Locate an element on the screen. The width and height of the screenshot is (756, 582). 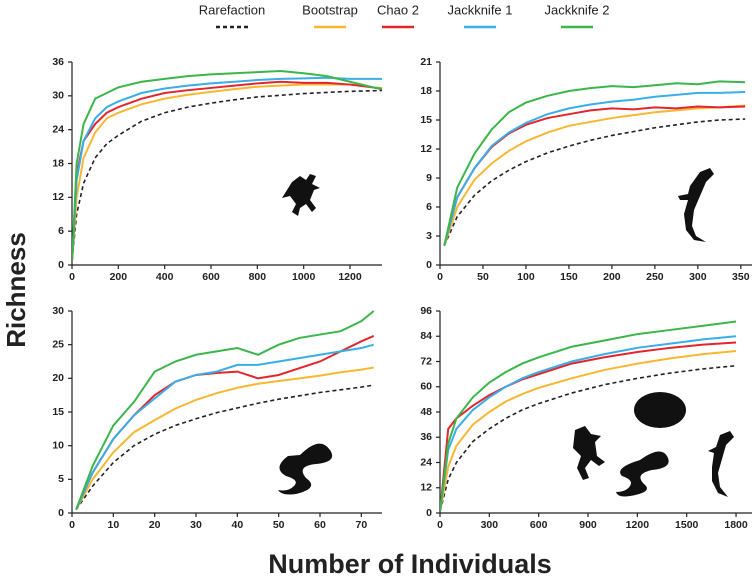
x-tick-label: 1800 is located at coordinates (736, 525).